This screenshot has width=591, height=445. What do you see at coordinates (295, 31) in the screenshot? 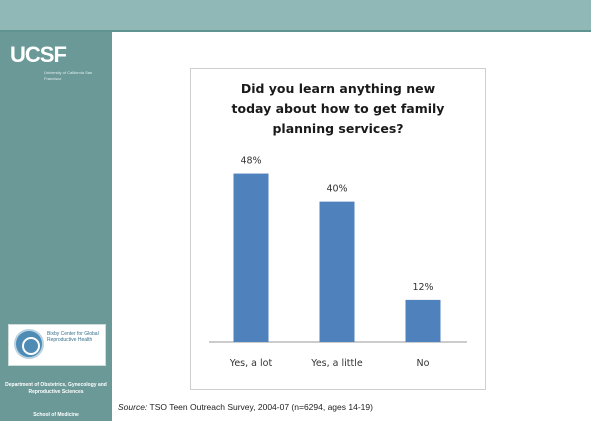
I see `top-banner-divider` at bounding box center [295, 31].